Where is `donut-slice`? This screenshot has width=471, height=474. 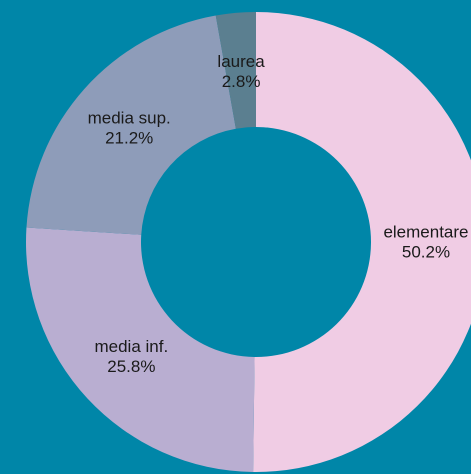 donut-slice is located at coordinates (235, 70).